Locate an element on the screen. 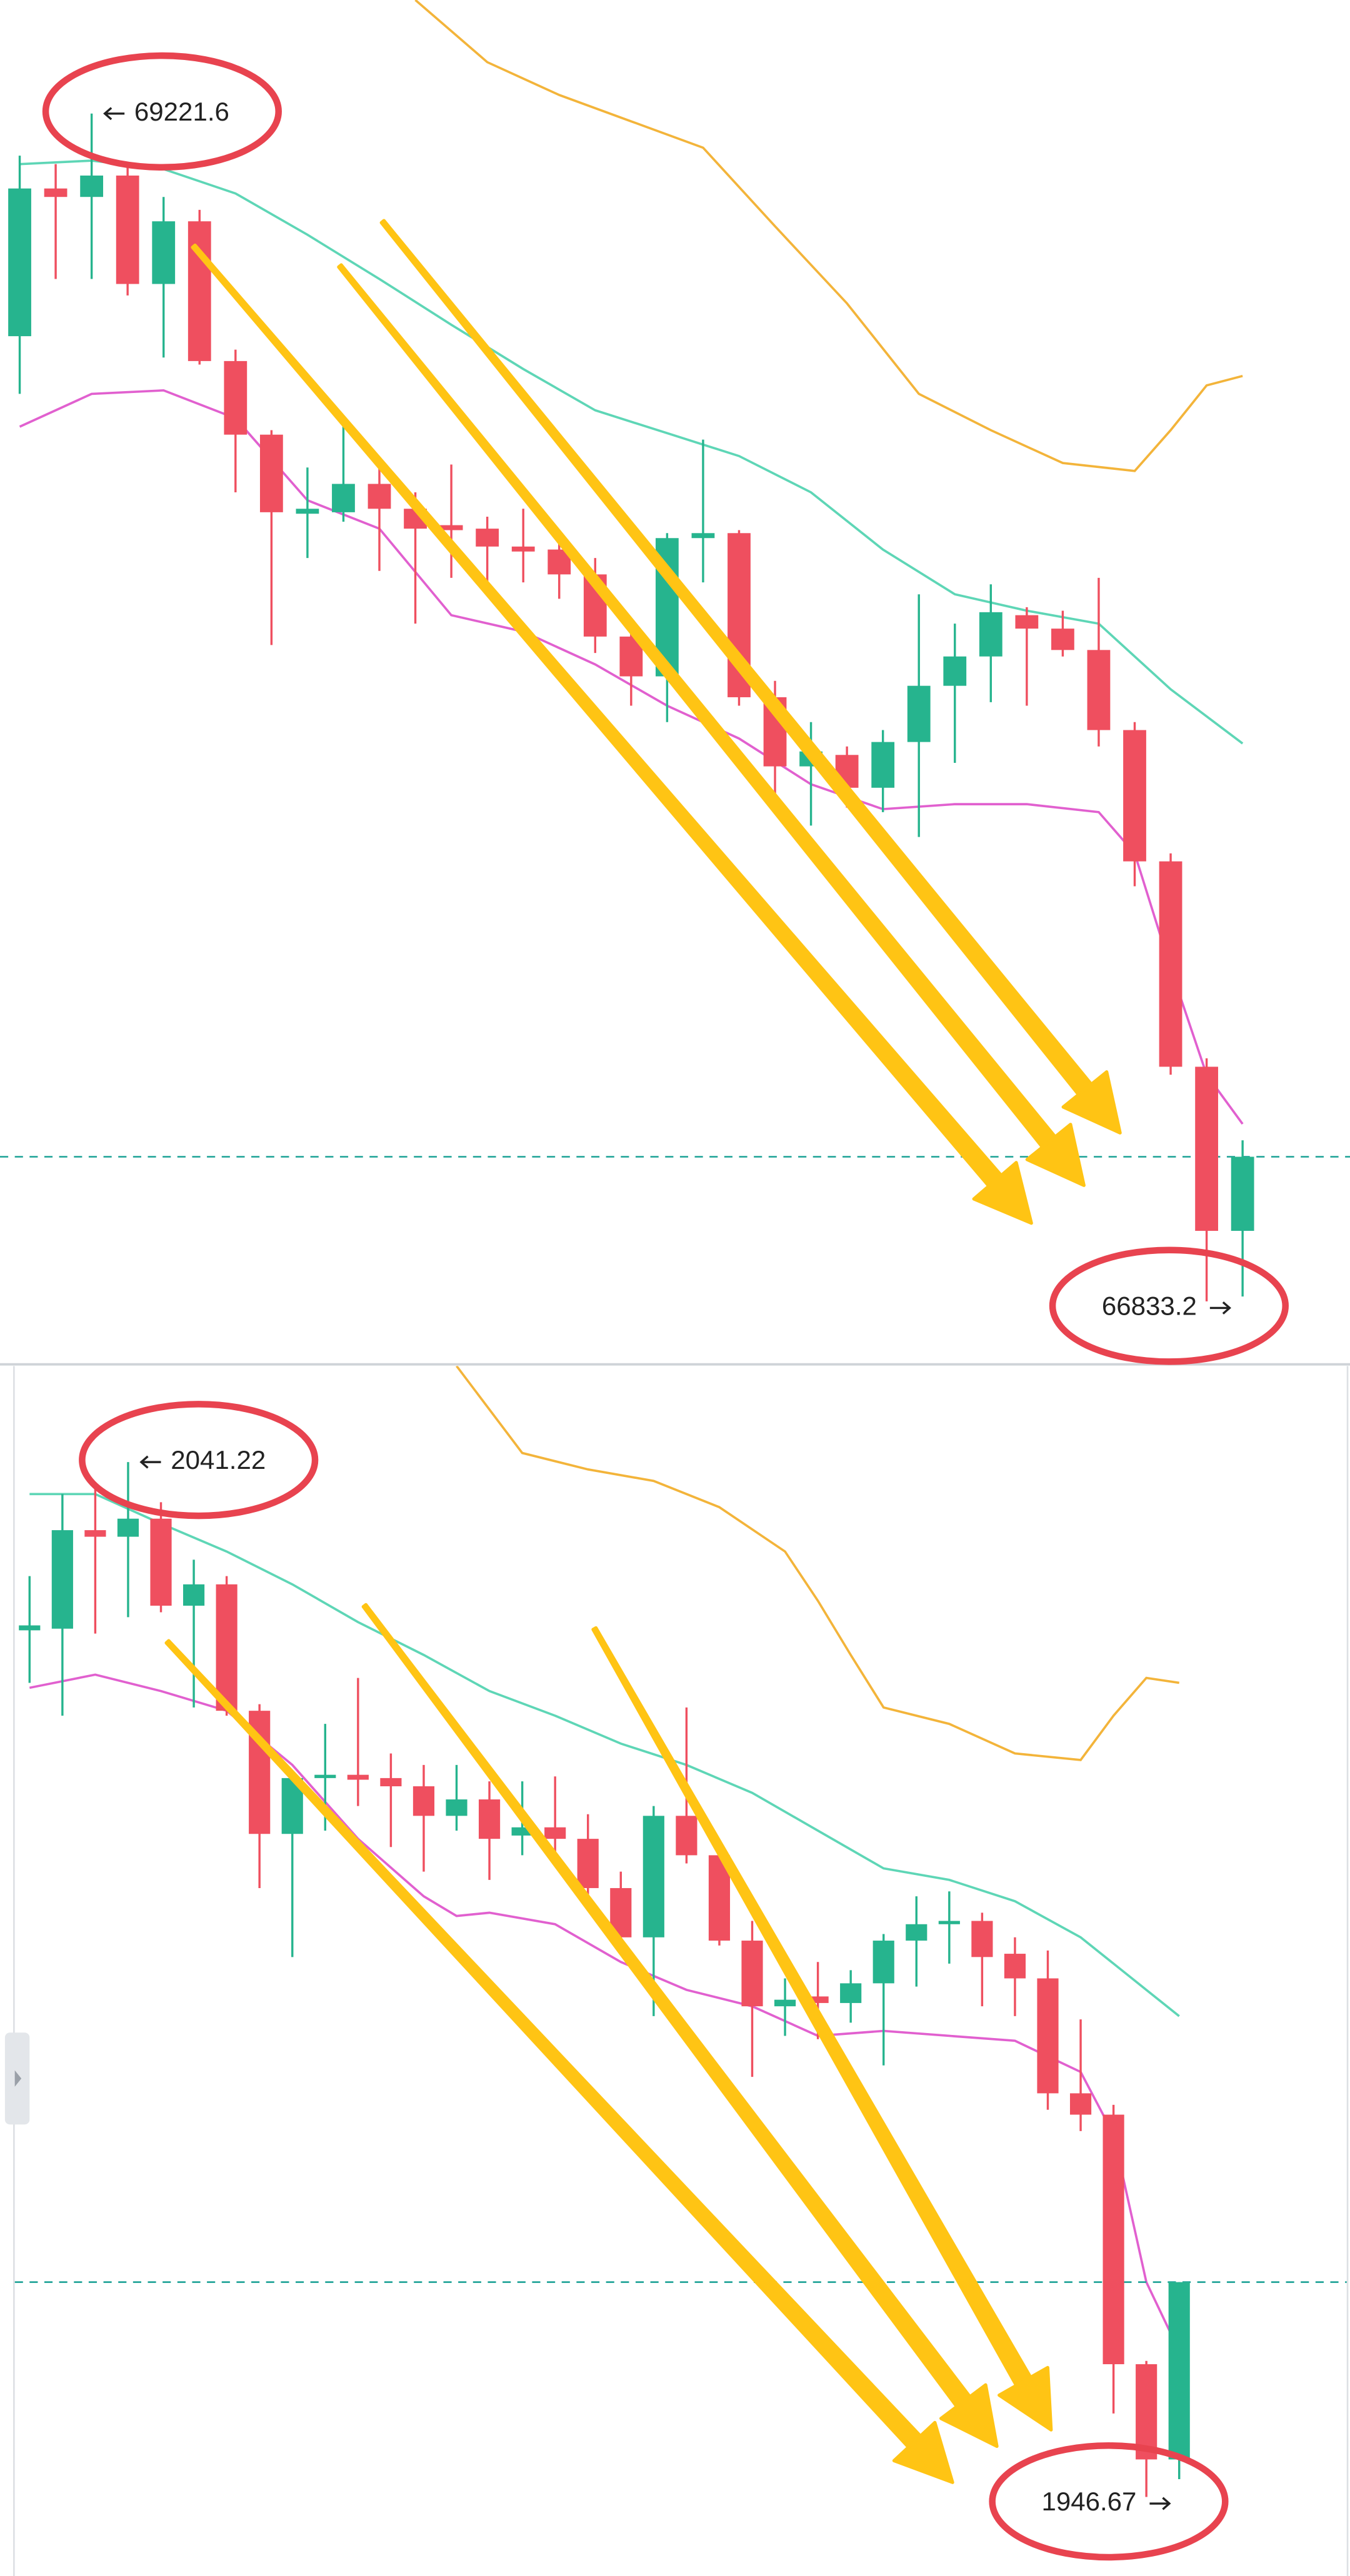 The image size is (1350, 2576). side-tab-icon is located at coordinates (18, 2078).